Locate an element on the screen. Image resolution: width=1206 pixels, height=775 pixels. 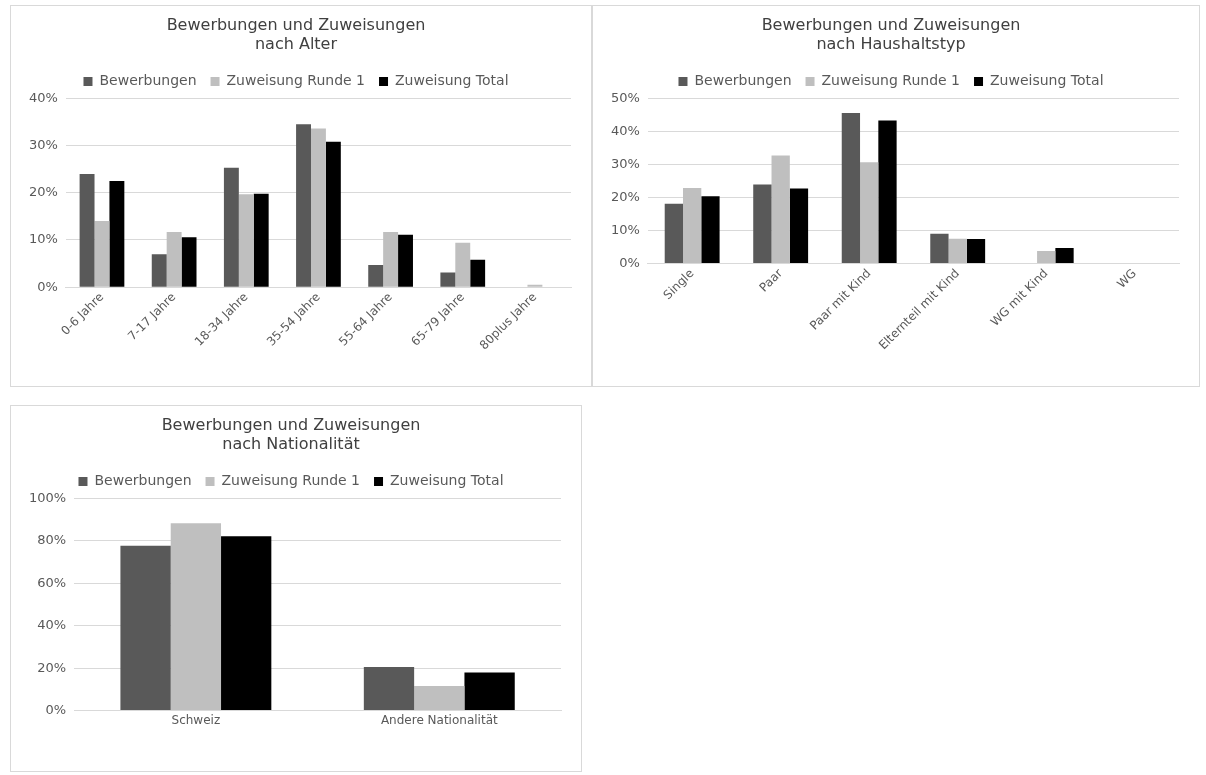
x-tick-label: WG is located at coordinates (1127, 278).